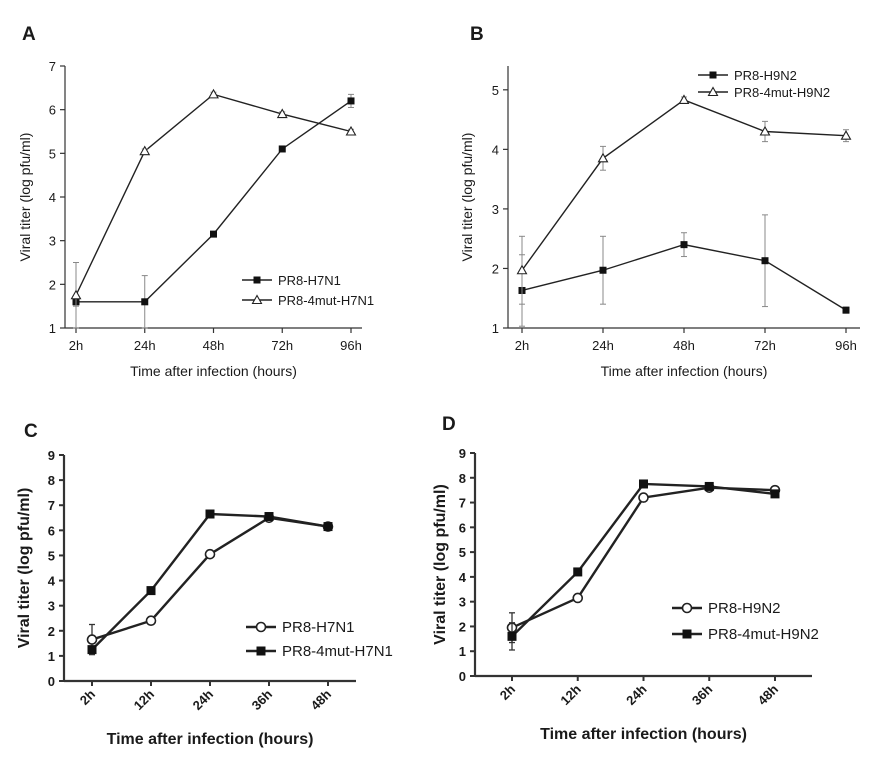  What do you see at coordinates (462, 478) in the screenshot?
I see `y-tick-label: 8` at bounding box center [462, 478].